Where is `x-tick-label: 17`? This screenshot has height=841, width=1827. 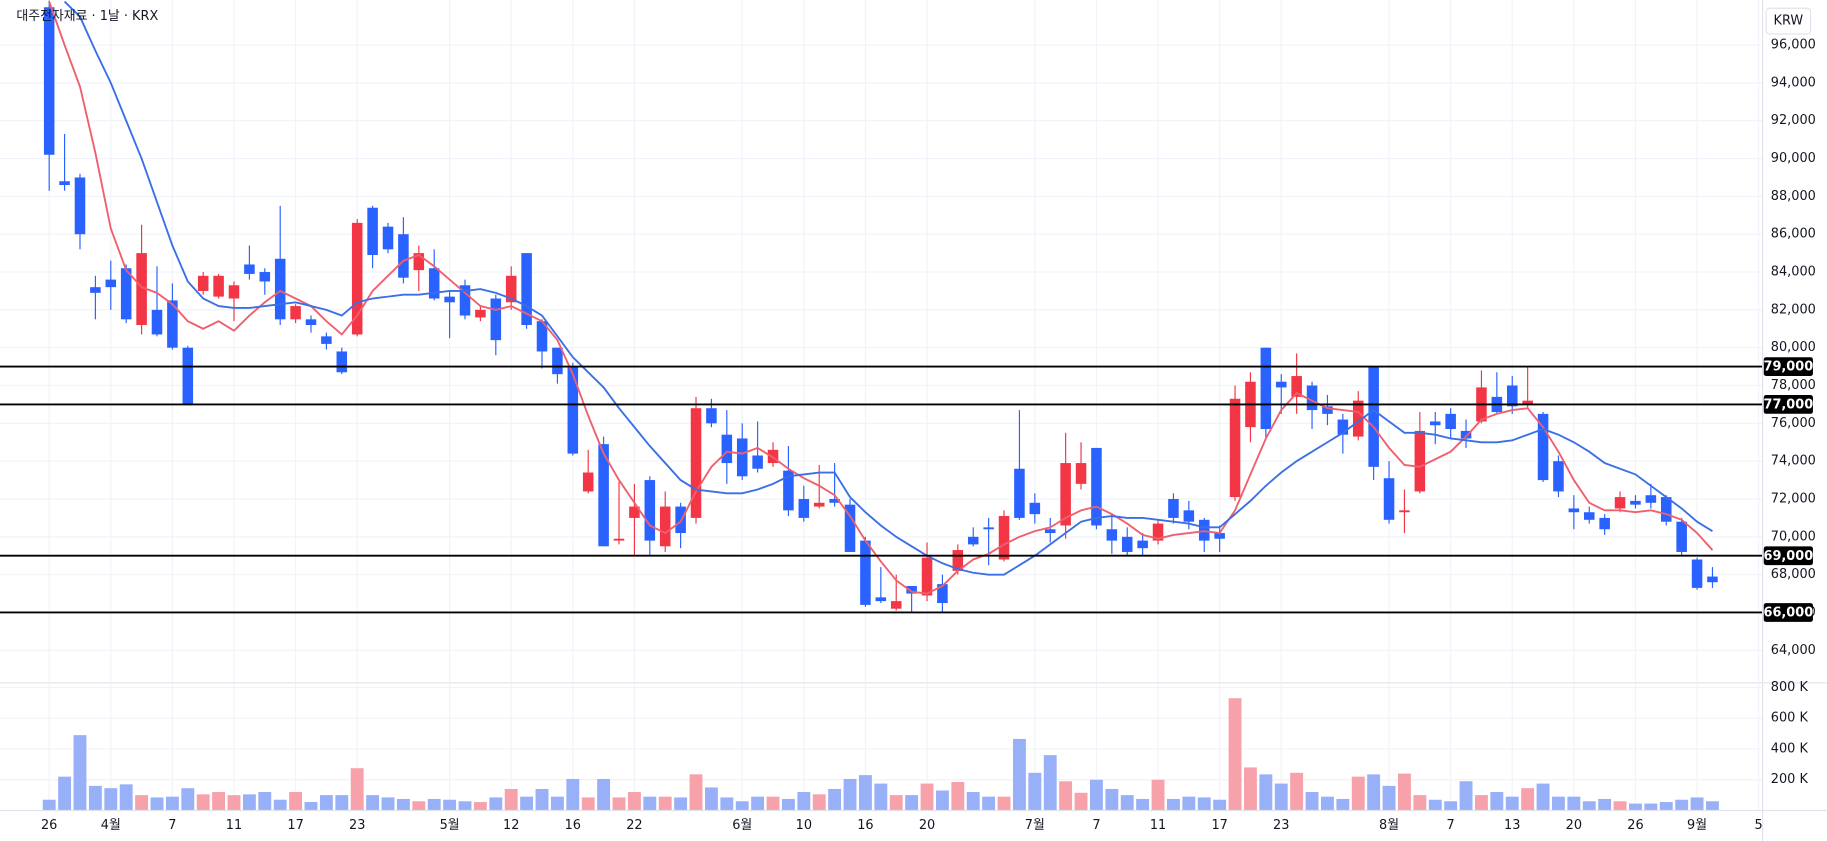
x-tick-label: 17 is located at coordinates (295, 825).